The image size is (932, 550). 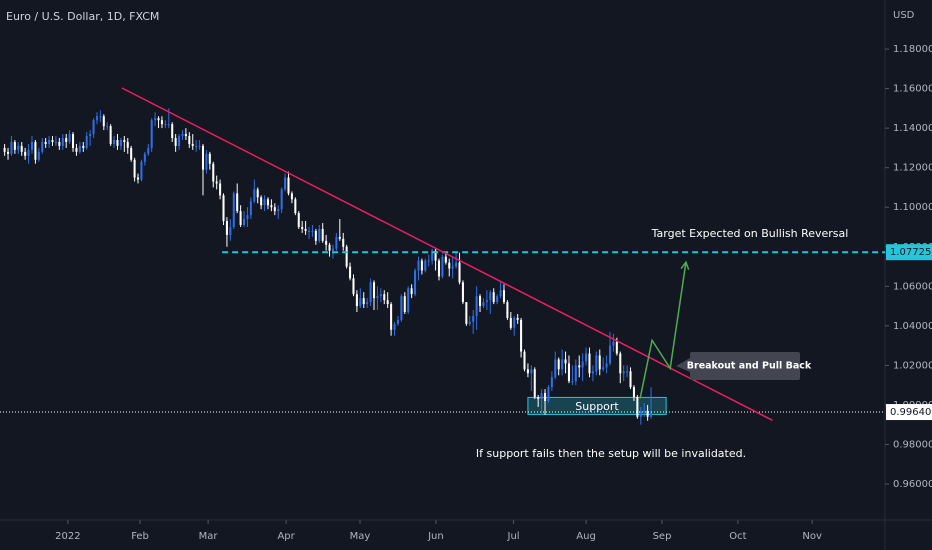 I want to click on last-price-box, so click(x=909, y=412).